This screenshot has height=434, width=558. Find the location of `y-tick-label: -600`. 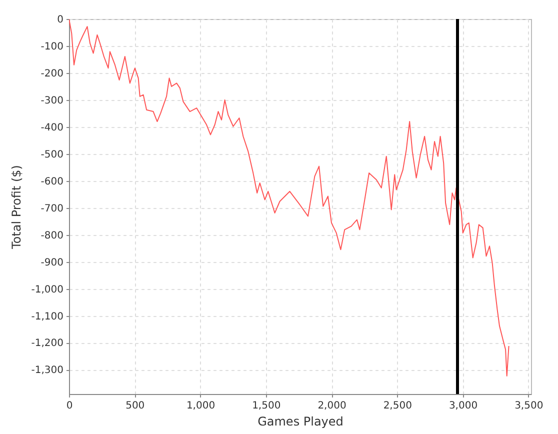

y-tick-label: -600 is located at coordinates (52, 182).